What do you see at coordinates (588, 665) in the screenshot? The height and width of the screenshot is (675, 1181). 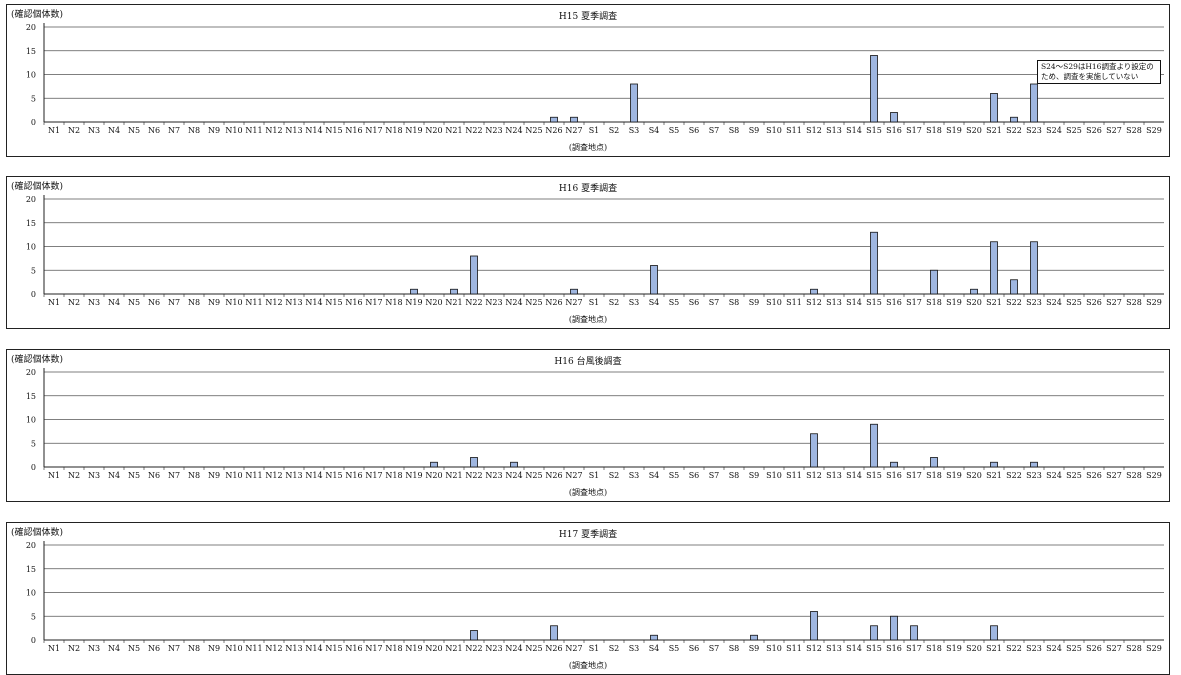 I see `x-axis-title: (調査地点)` at bounding box center [588, 665].